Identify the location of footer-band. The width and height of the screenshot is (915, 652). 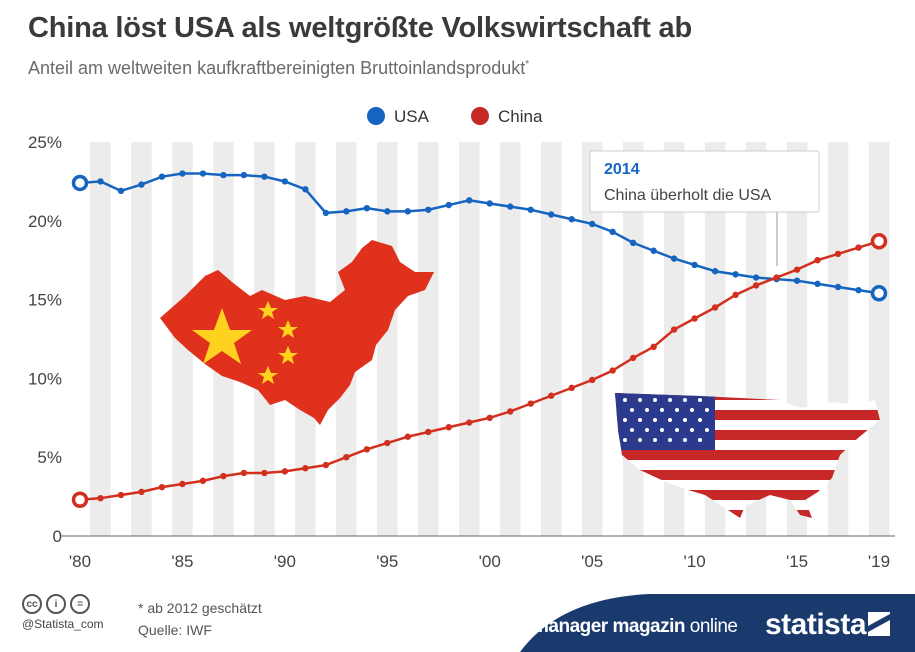
(717, 623).